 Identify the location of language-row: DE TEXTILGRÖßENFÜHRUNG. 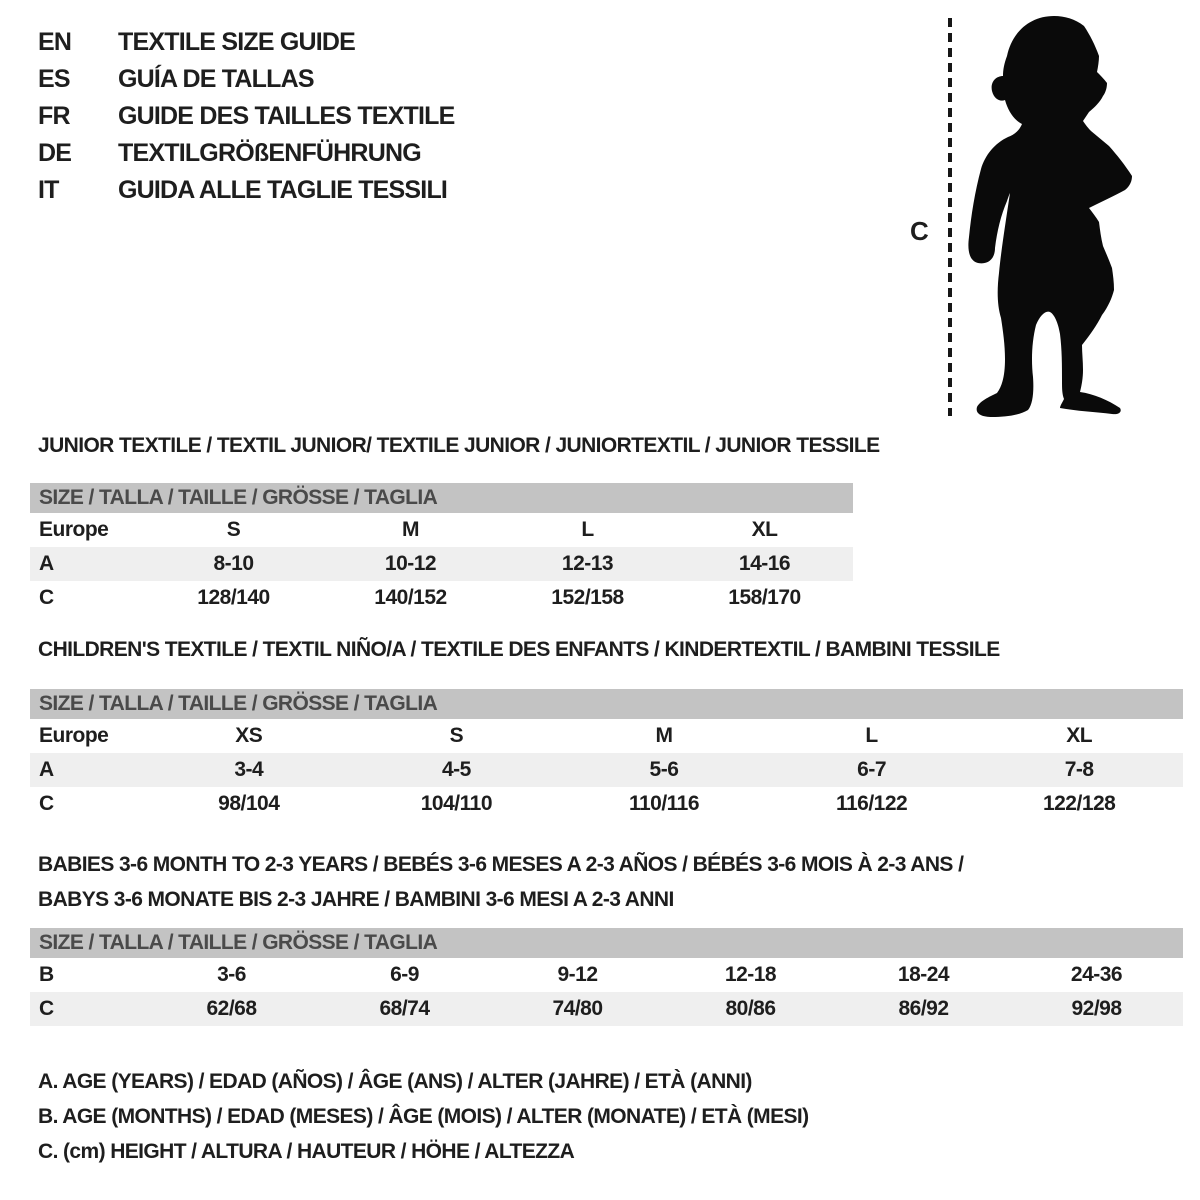
(246, 153).